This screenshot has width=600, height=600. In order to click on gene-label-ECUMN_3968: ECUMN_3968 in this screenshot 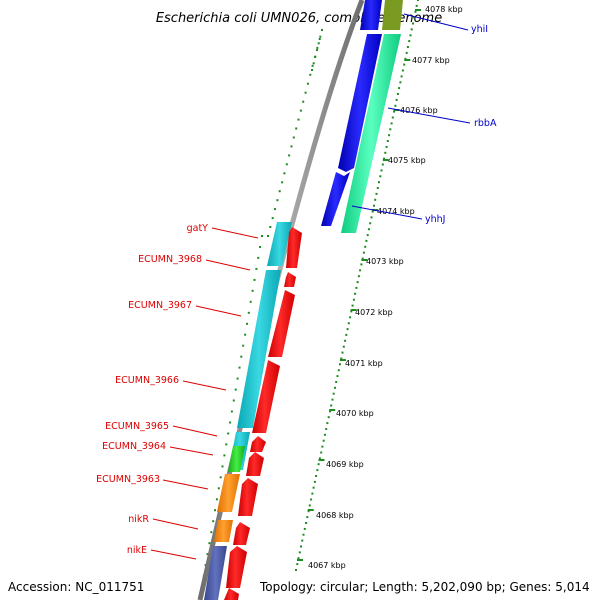, I will do `click(170, 259)`.